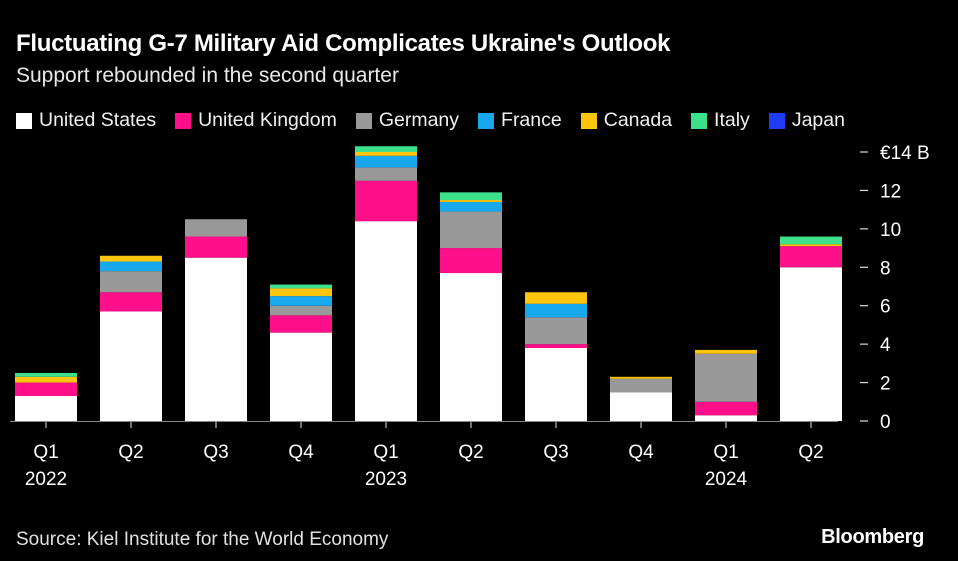  What do you see at coordinates (531, 120) in the screenshot?
I see `legend-label-france: France` at bounding box center [531, 120].